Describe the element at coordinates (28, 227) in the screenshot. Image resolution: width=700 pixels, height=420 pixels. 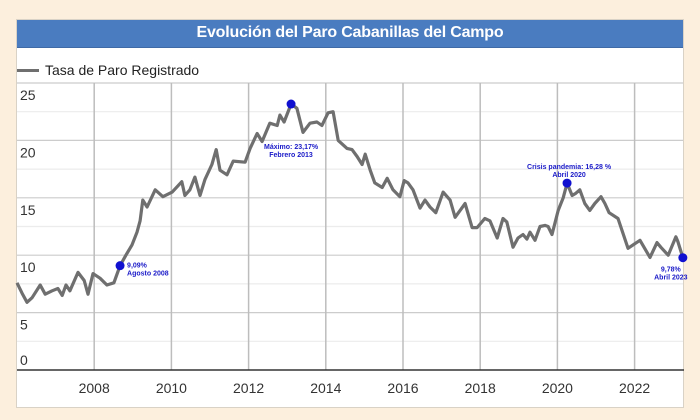
I see `y-axis-ticks: 0 5 10 15 20 25` at that location.